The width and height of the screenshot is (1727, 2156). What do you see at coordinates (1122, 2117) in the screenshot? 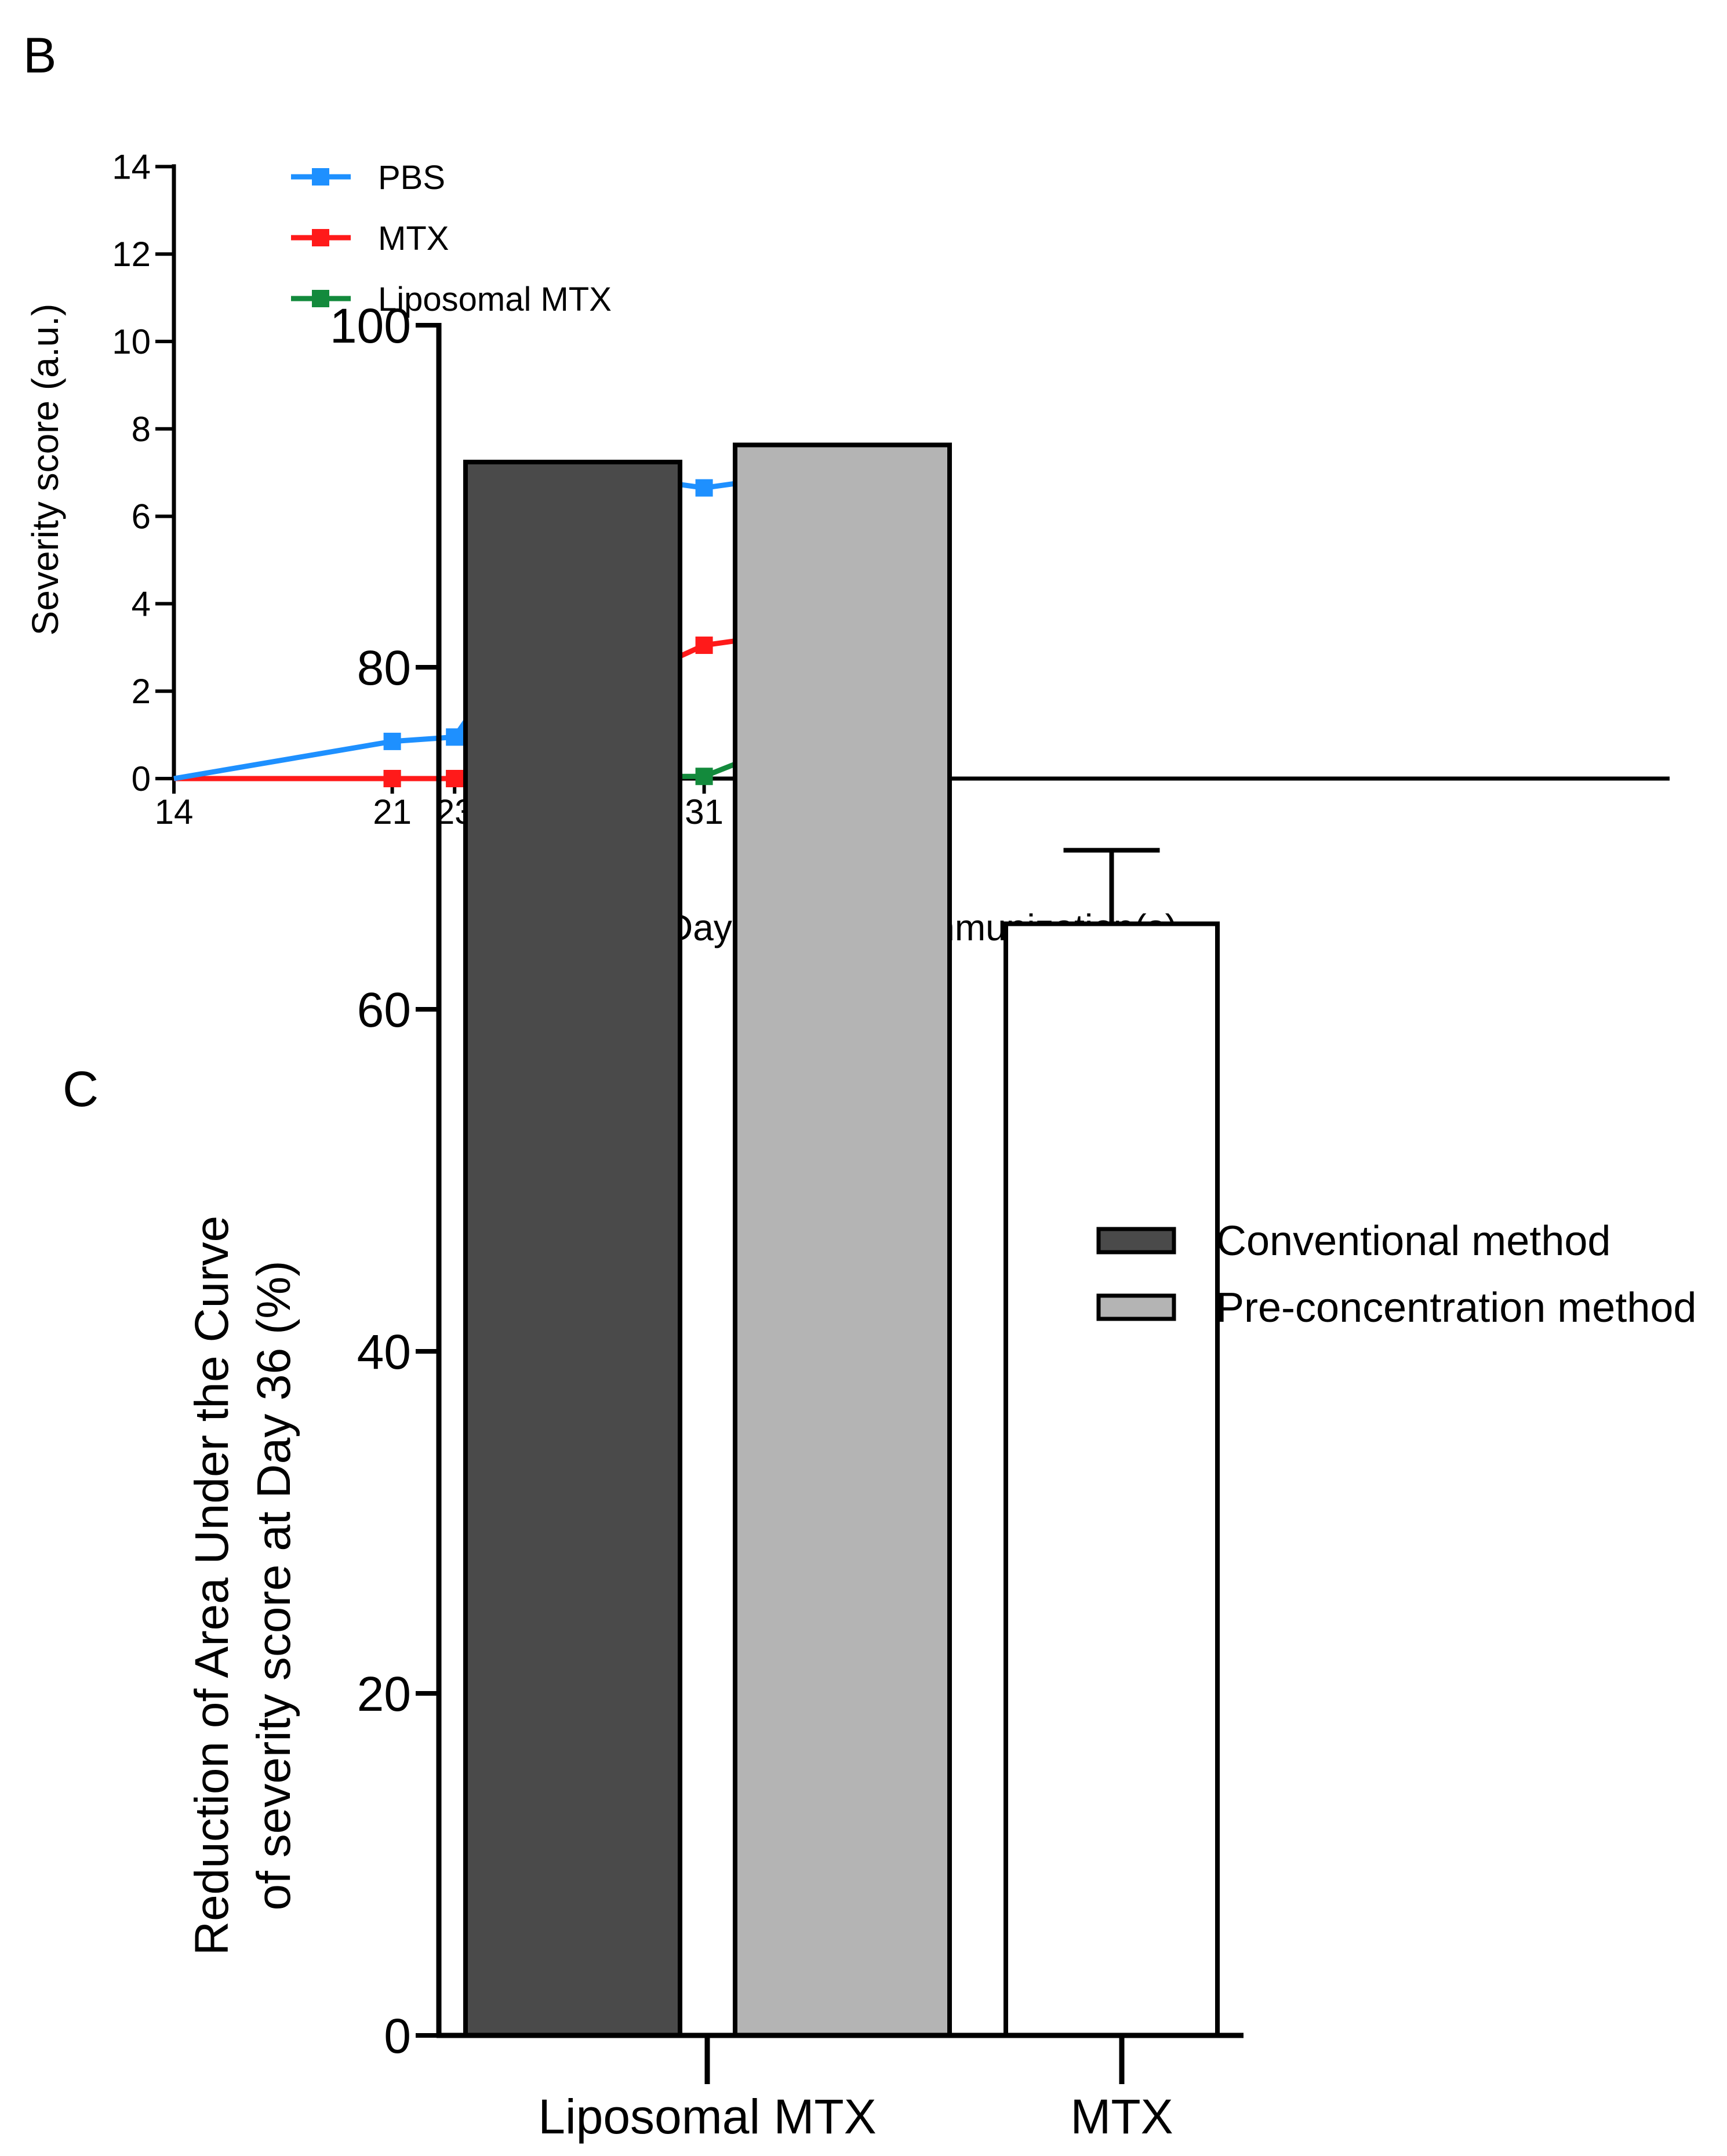
I see `x-tick-label: MTX` at bounding box center [1122, 2117].